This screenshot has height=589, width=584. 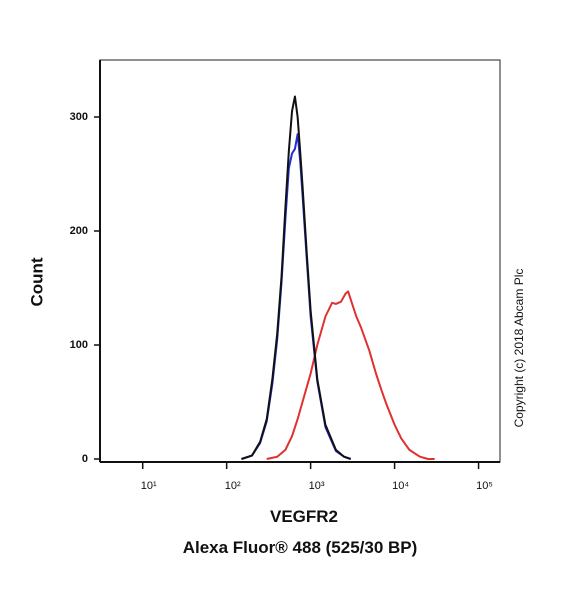 What do you see at coordinates (149, 486) in the screenshot?
I see `x-tick-label: 10¹` at bounding box center [149, 486].